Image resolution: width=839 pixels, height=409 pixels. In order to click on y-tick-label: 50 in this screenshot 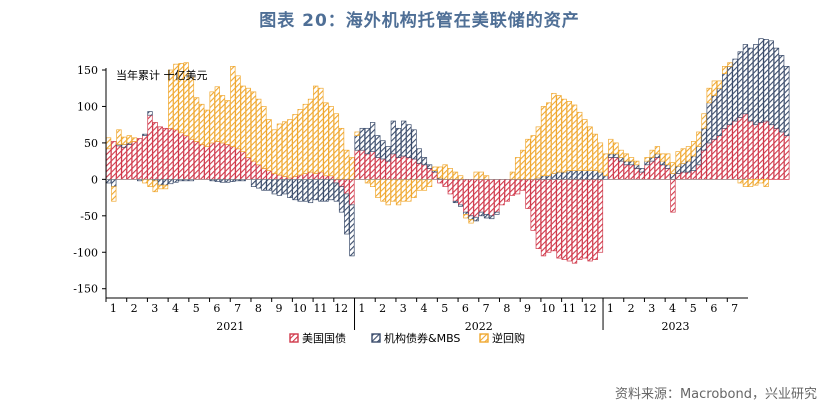, I will do `click(91, 143)`.